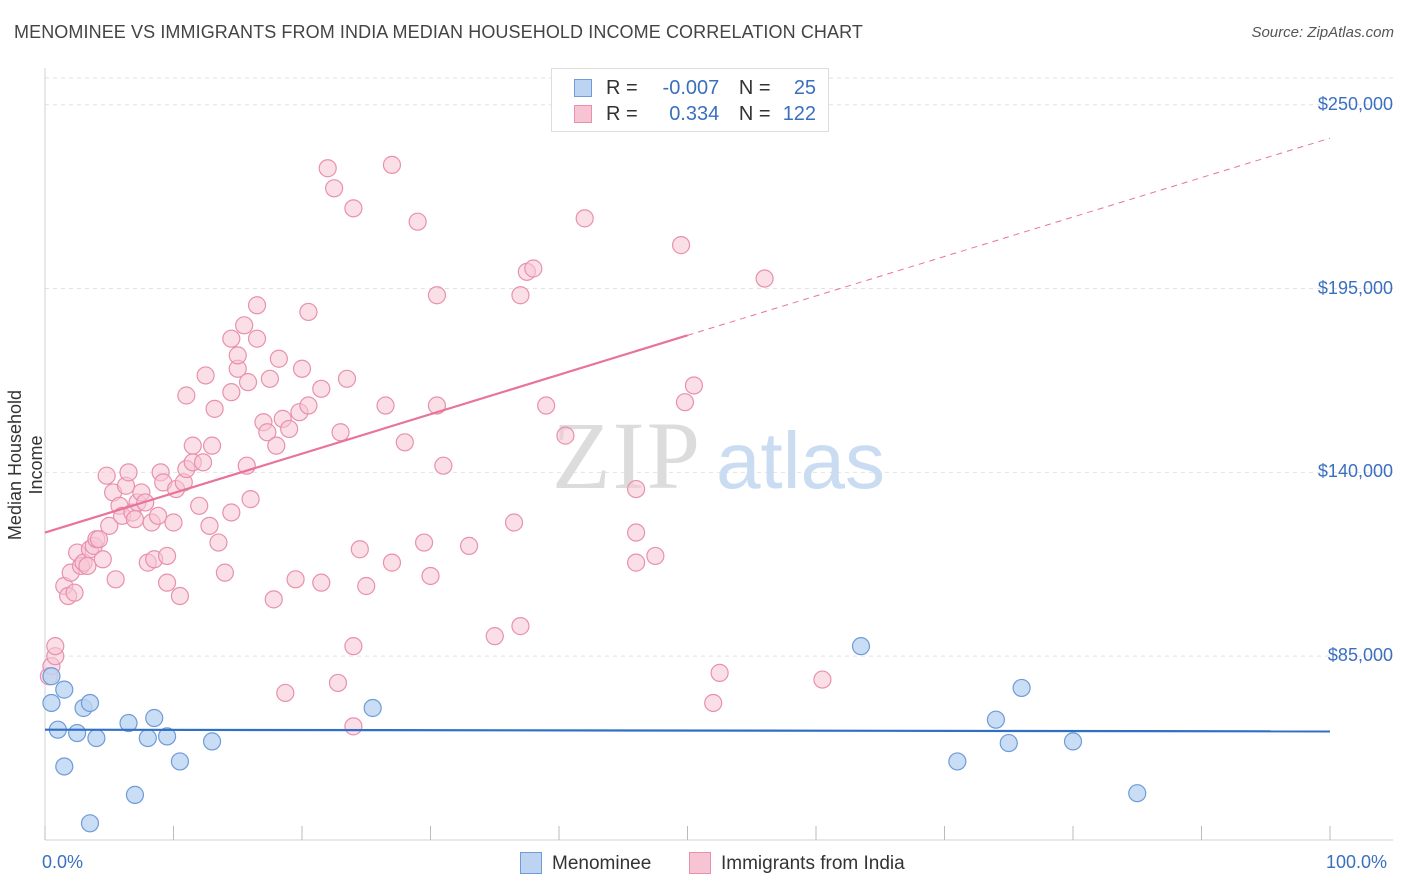  Describe the element at coordinates (602, 863) in the screenshot. I see `bottom-legend-label: Menominee` at that location.